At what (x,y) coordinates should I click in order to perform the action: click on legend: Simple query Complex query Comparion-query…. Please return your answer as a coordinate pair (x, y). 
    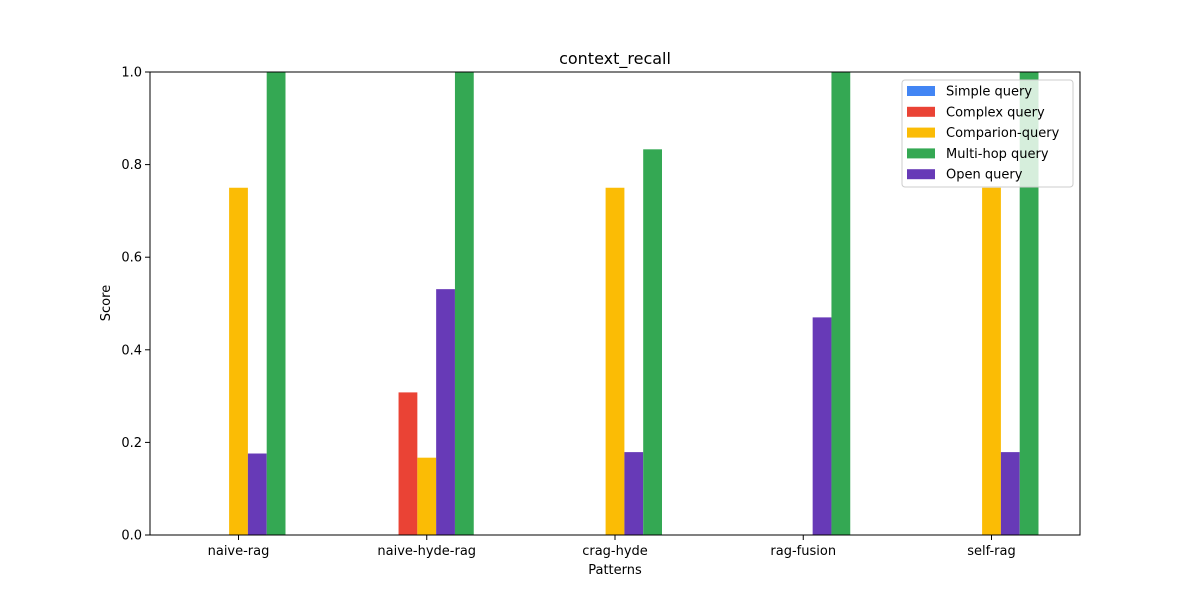
    Looking at the image, I should click on (987, 133).